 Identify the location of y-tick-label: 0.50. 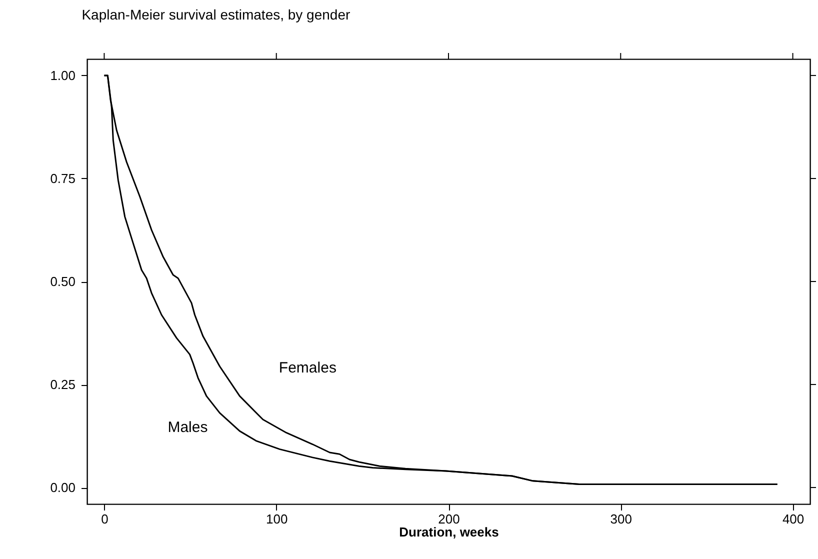
(63, 281).